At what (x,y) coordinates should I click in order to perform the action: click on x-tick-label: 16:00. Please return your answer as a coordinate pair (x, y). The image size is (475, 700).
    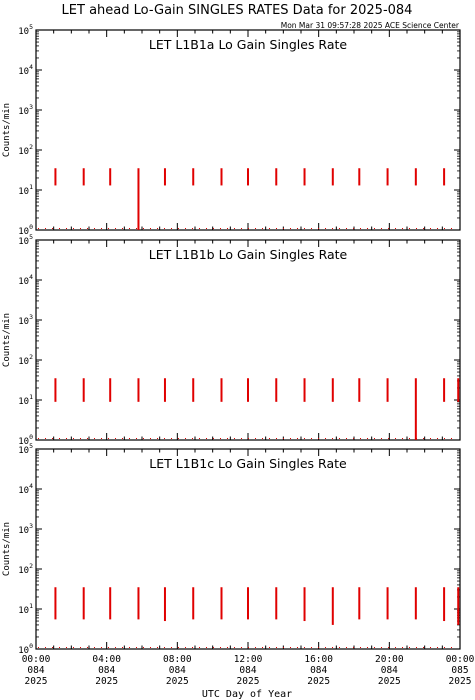
    Looking at the image, I should click on (318, 659).